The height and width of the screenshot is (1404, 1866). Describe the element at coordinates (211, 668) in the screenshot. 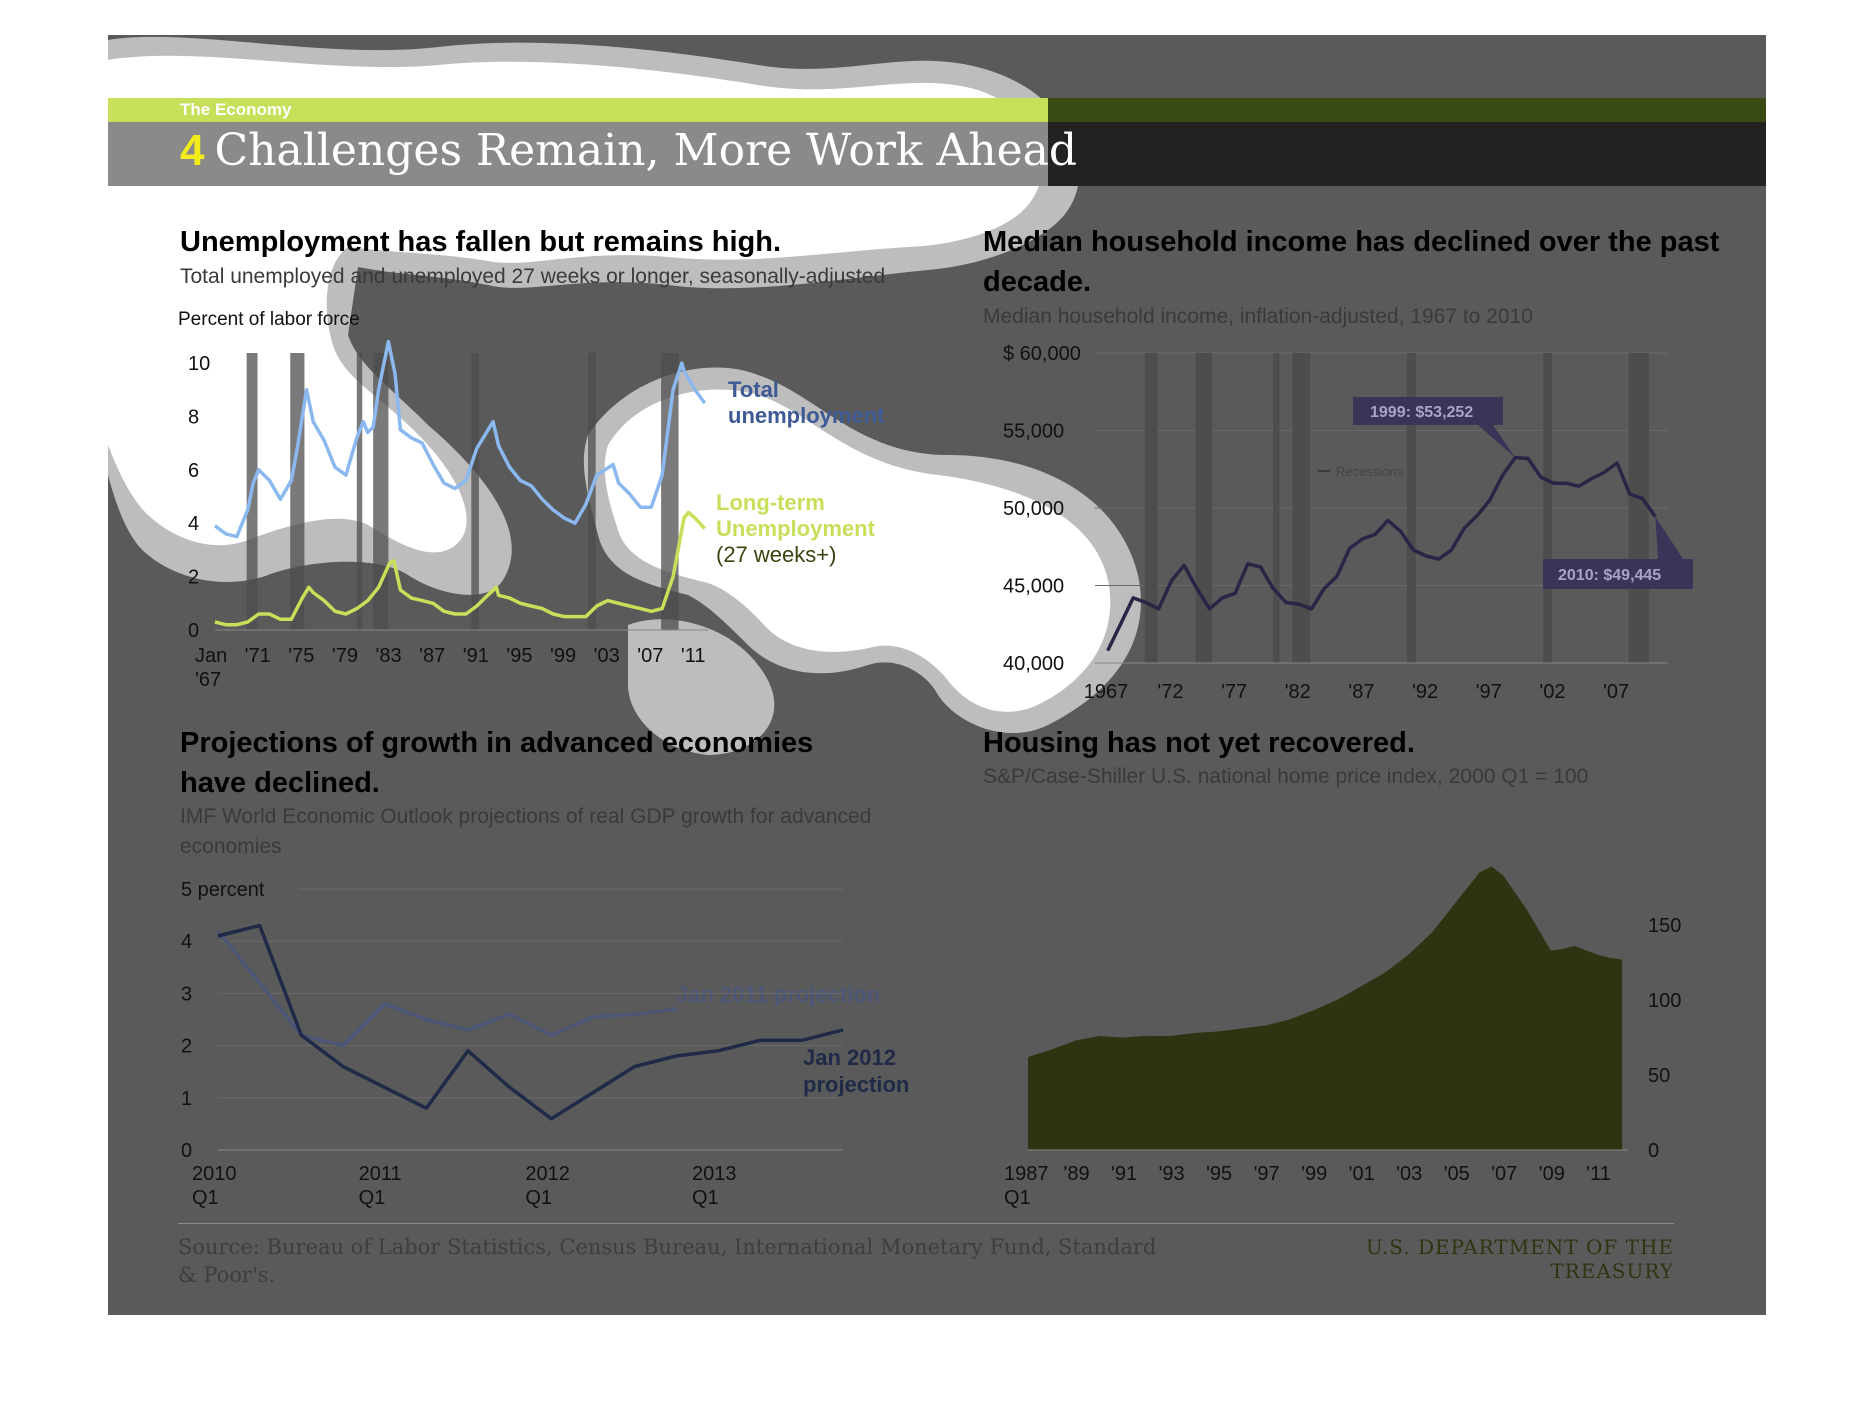

I see `unemp-x-tick-0: Jan '67` at that location.